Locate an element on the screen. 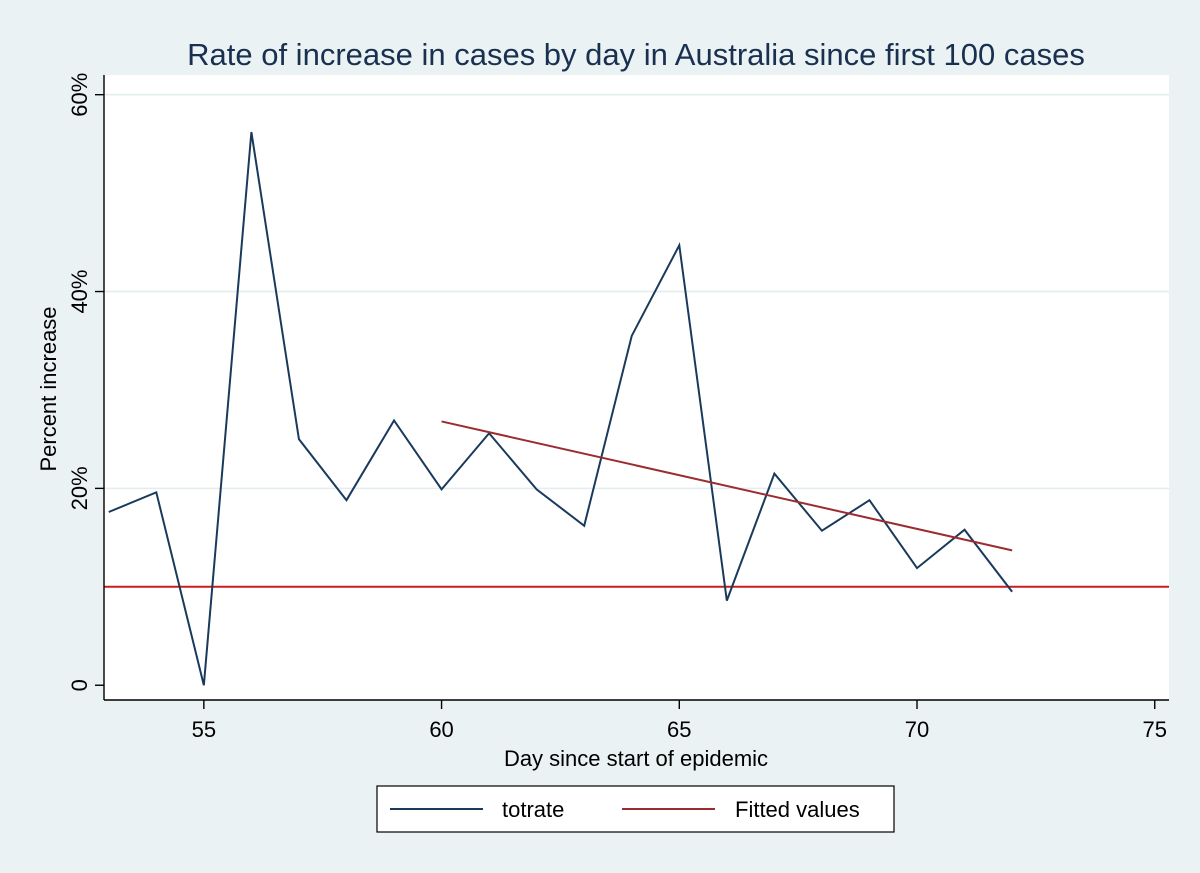  x-axis-title: Day since start of epidemic is located at coordinates (636, 758).